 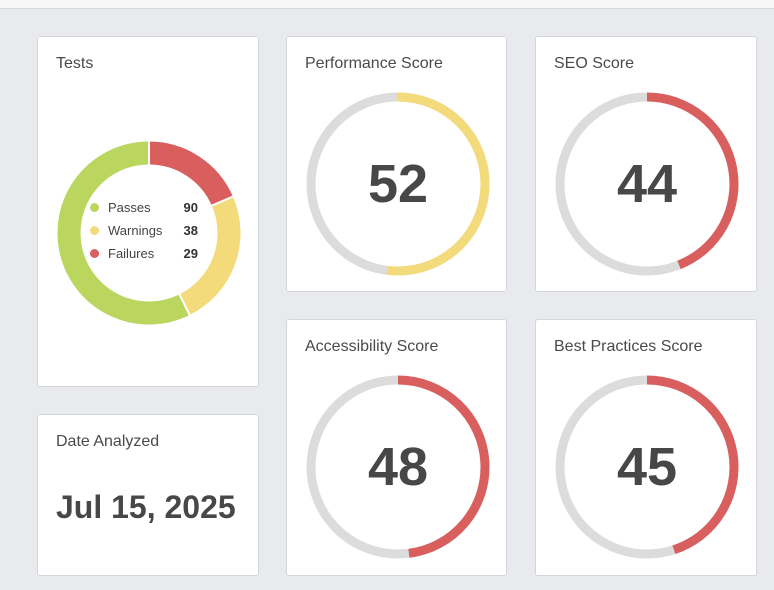 What do you see at coordinates (210, 255) in the screenshot?
I see `donut-slice-warnings` at bounding box center [210, 255].